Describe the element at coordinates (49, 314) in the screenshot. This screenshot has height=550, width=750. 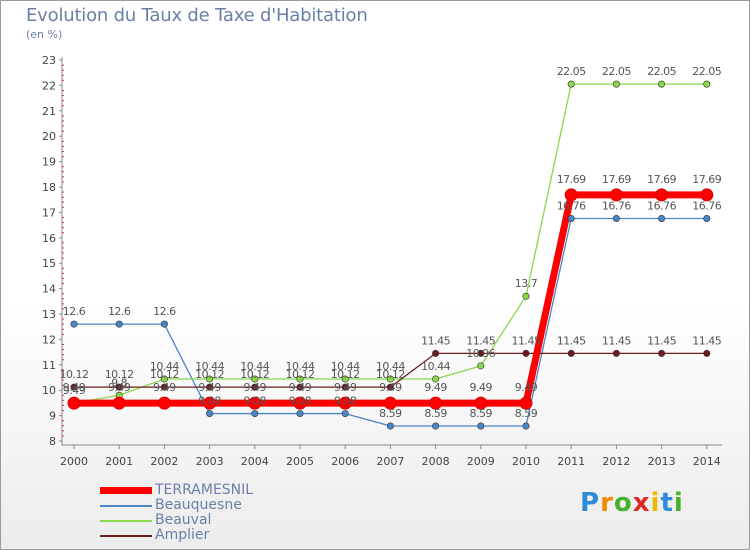
I see `y-tick-label: 13` at that location.